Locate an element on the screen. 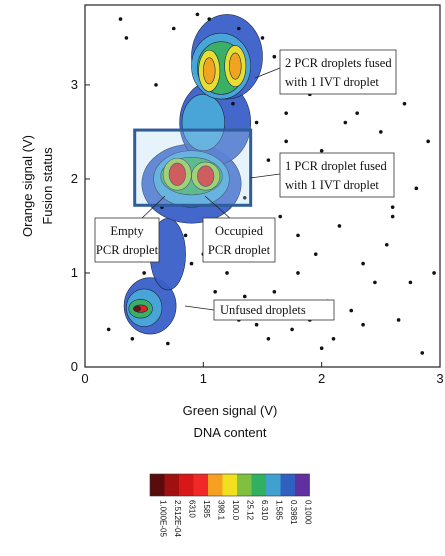 This screenshot has width=445, height=556. y-tick-label: 1 is located at coordinates (74, 272).